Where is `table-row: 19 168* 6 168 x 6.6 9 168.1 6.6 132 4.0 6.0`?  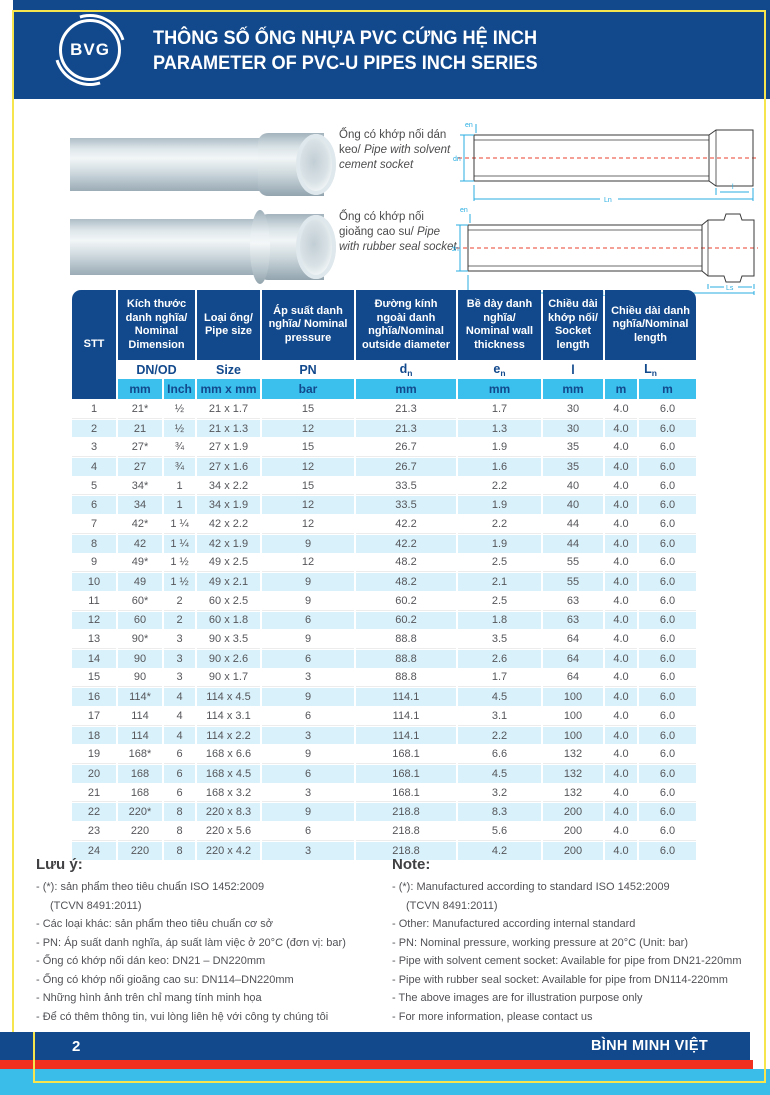 table-row: 19 168* 6 168 x 6.6 9 168.1 6.6 132 4.0 6.0 is located at coordinates (384, 755).